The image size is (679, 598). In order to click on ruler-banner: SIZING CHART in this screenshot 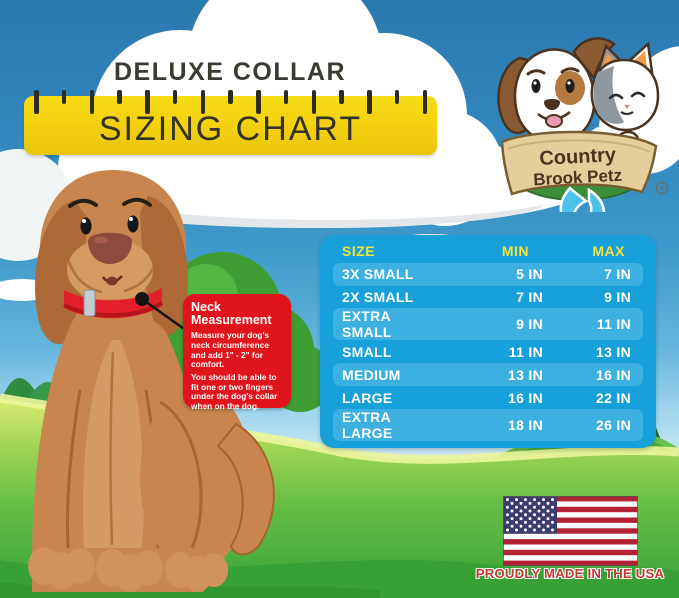, I will do `click(230, 122)`.